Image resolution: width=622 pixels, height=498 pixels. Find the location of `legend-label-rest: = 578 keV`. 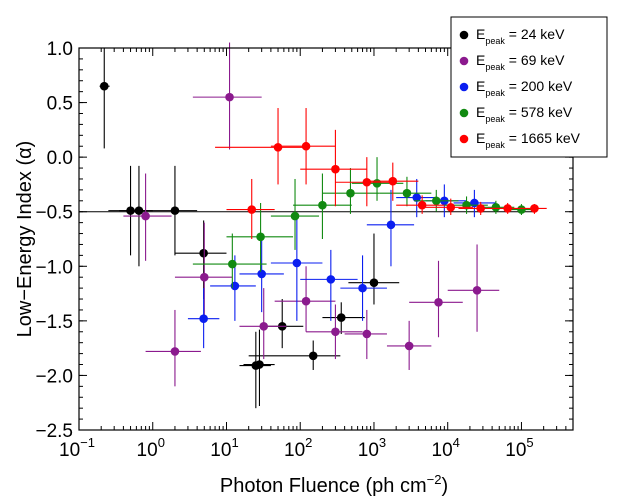

legend-label-rest: = 578 keV is located at coordinates (539, 112).